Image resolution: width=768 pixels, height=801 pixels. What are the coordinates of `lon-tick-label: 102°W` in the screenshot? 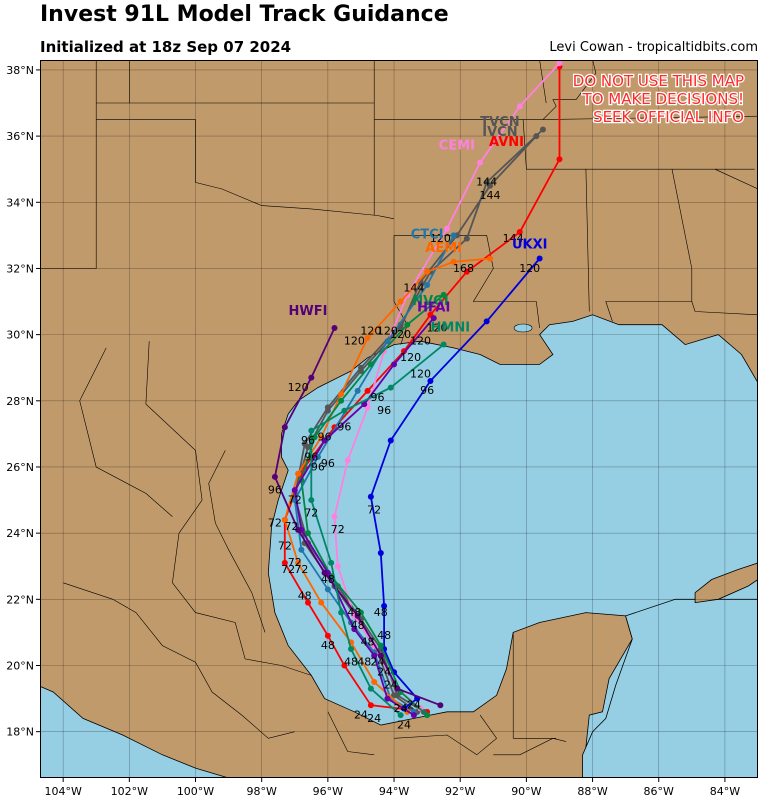 It's located at (129, 791).